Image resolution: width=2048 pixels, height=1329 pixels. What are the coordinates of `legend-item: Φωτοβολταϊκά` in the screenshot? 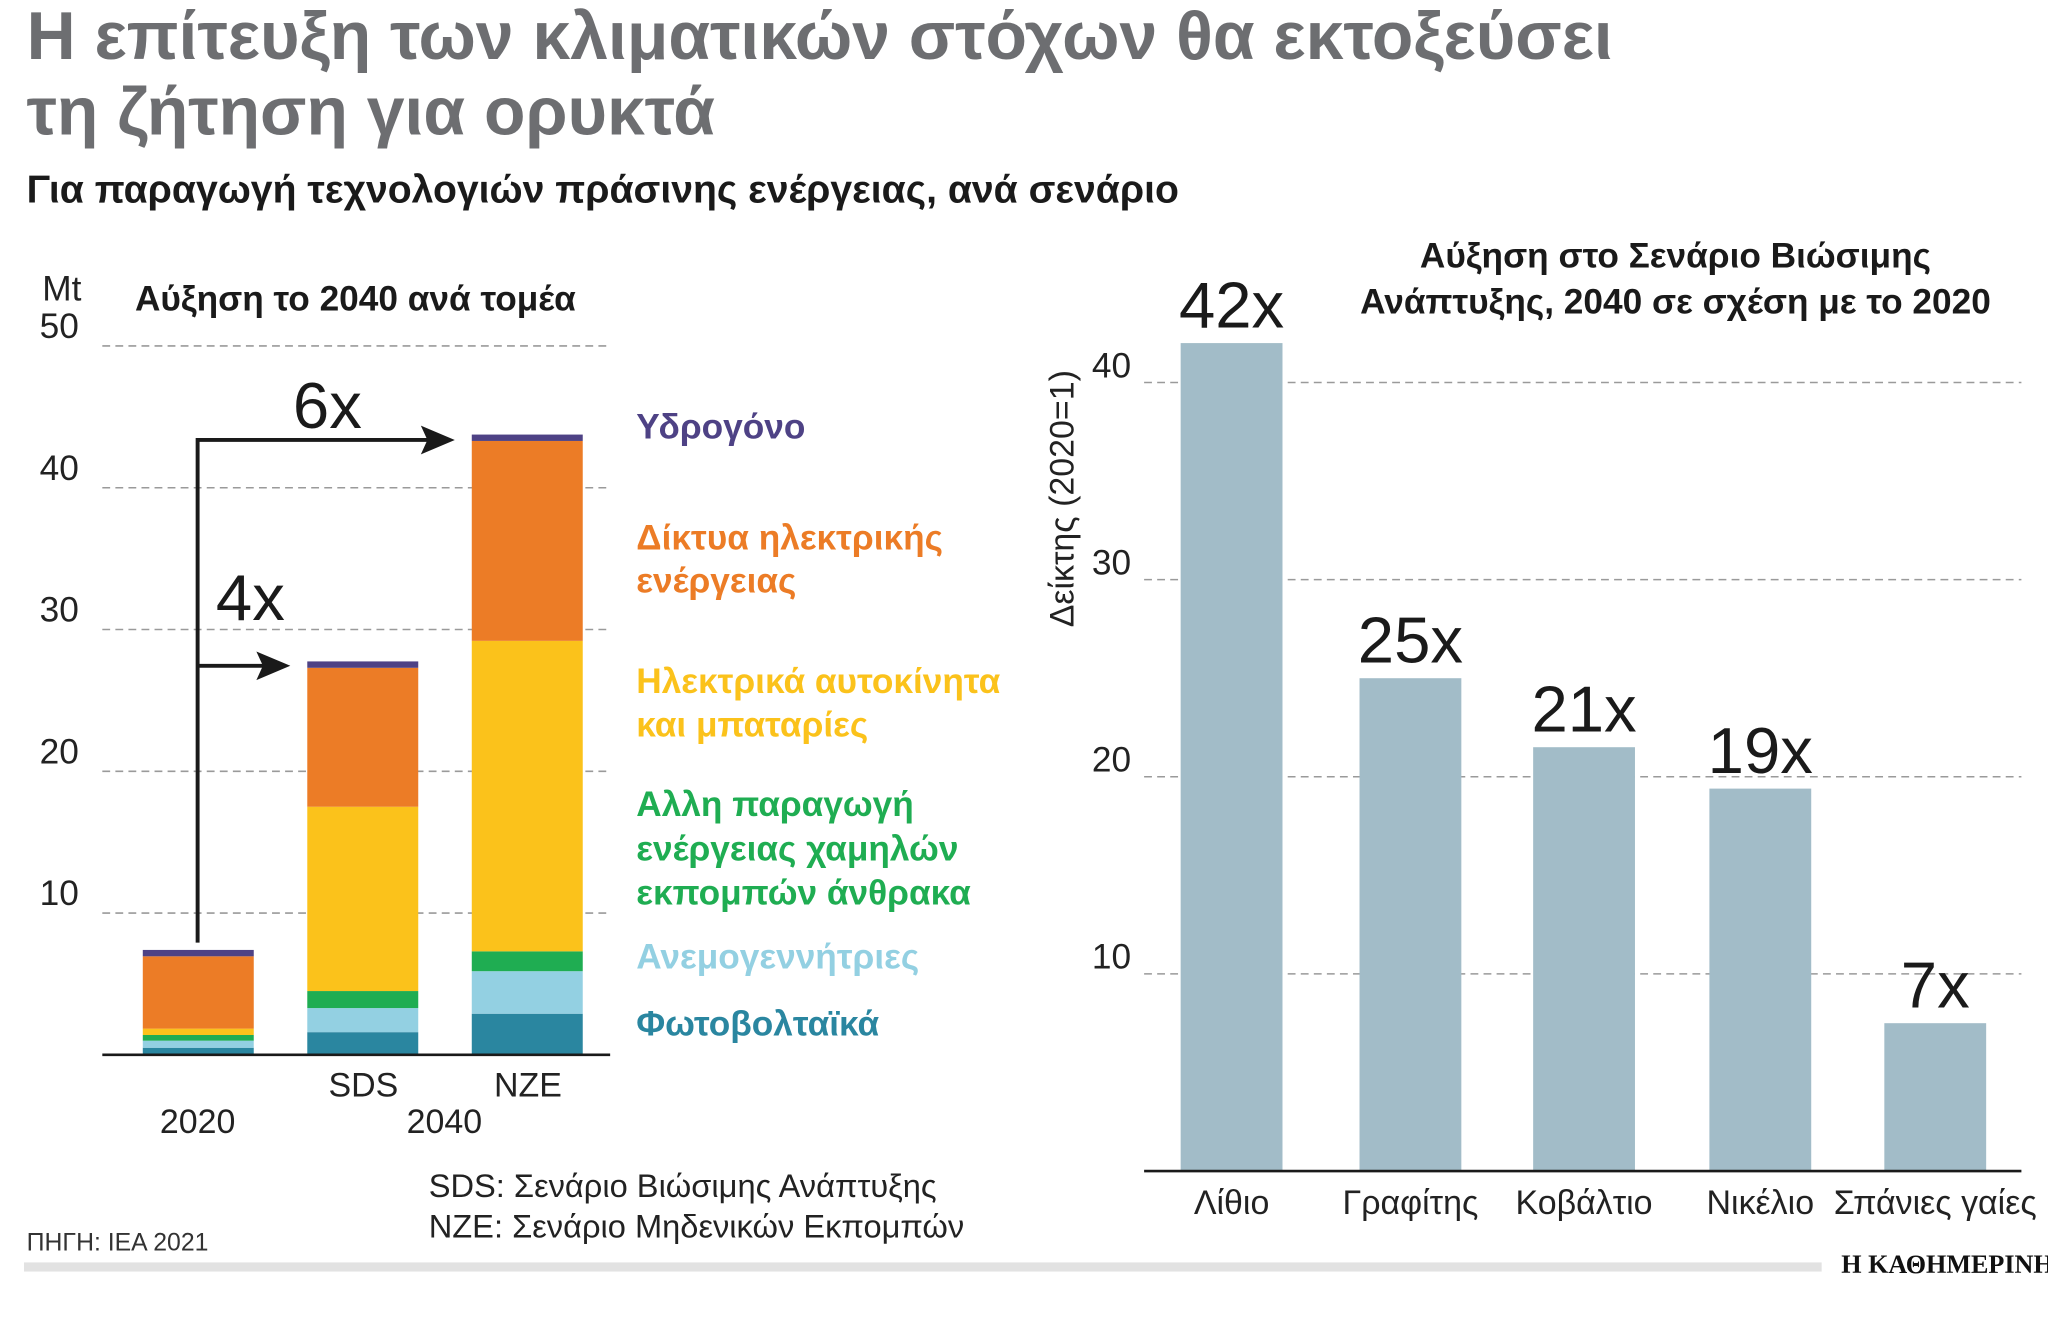 It's located at (757, 1023).